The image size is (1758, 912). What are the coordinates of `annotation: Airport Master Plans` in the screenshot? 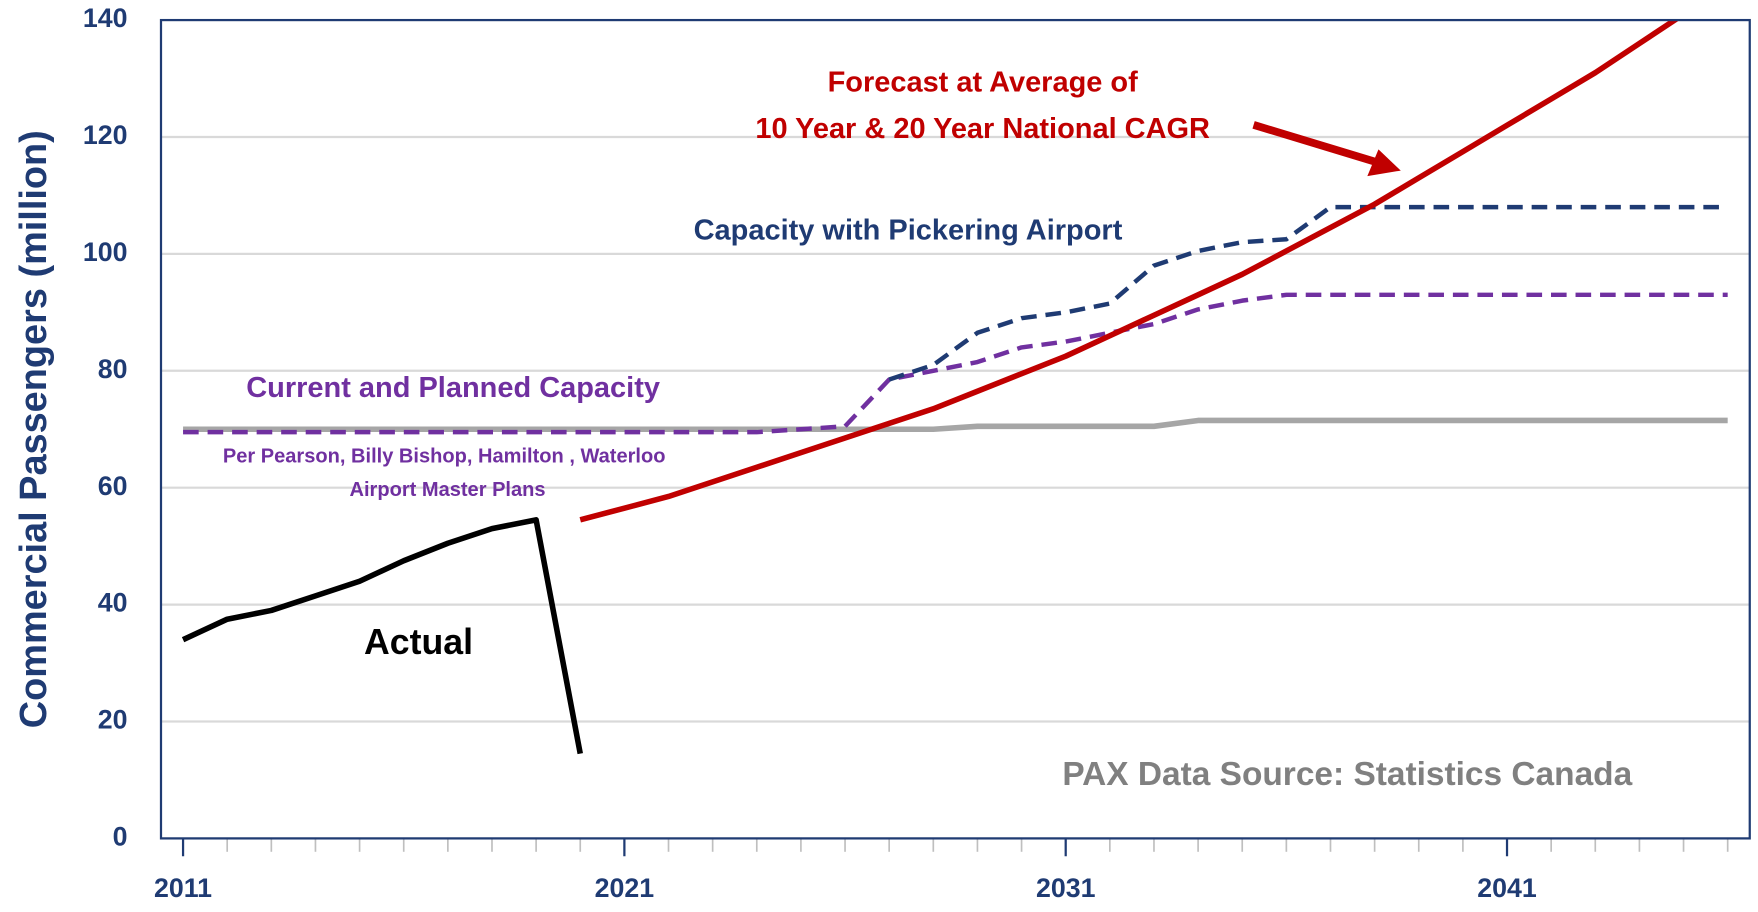 It's located at (447, 490).